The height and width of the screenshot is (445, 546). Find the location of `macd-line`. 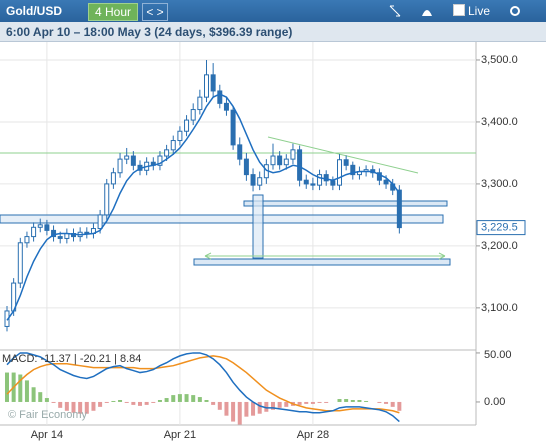

macd-line is located at coordinates (203, 387).